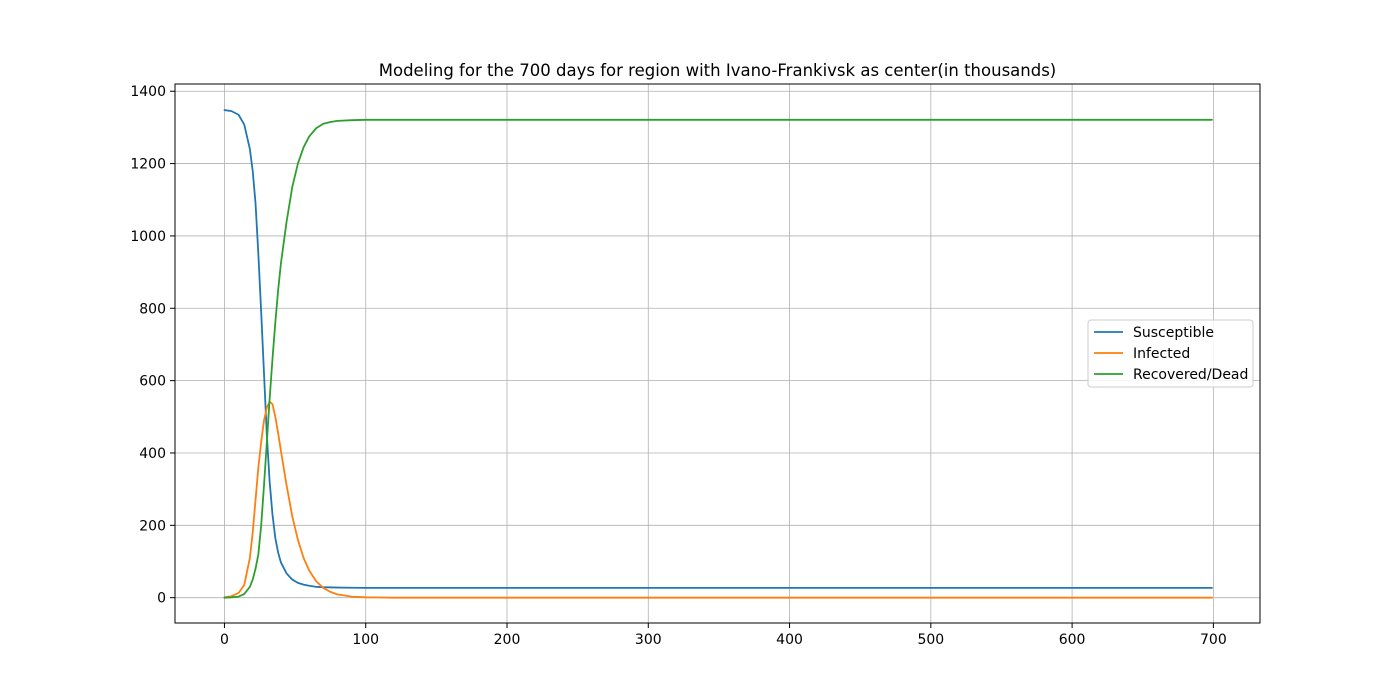  Describe the element at coordinates (507, 640) in the screenshot. I see `x-tick-label: 200` at that location.